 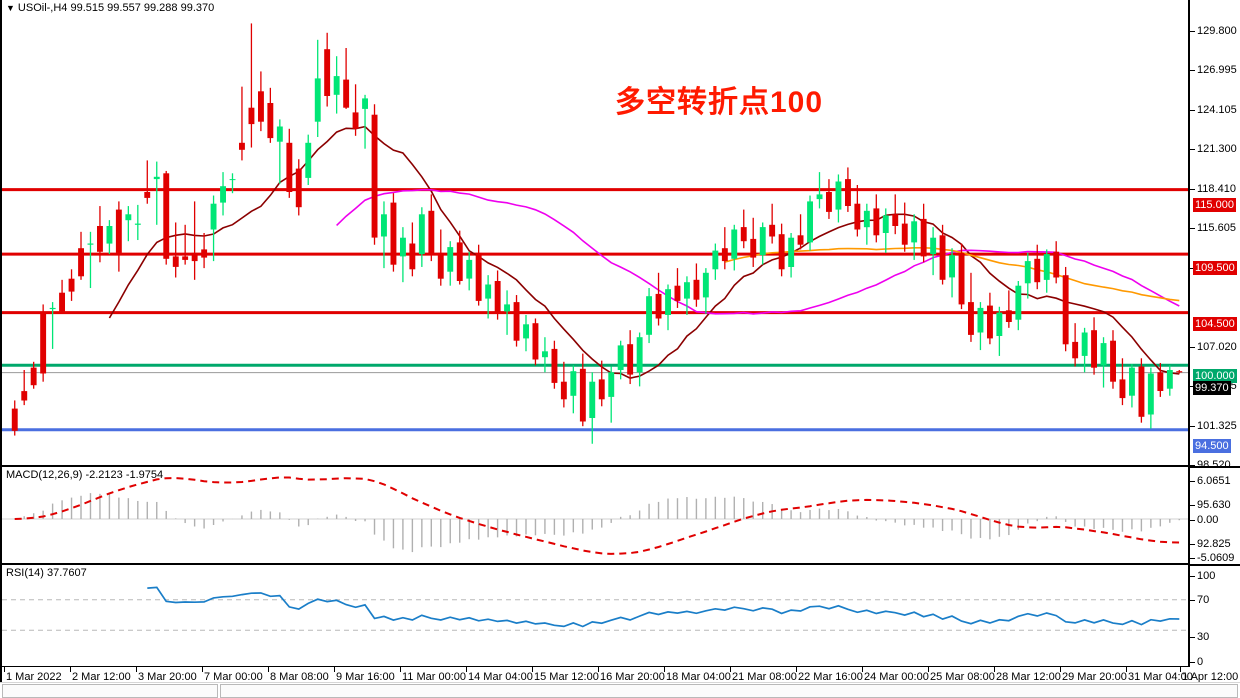 What do you see at coordinates (1214, 465) in the screenshot?
I see `axis-tick-label: 98.520` at bounding box center [1214, 465].